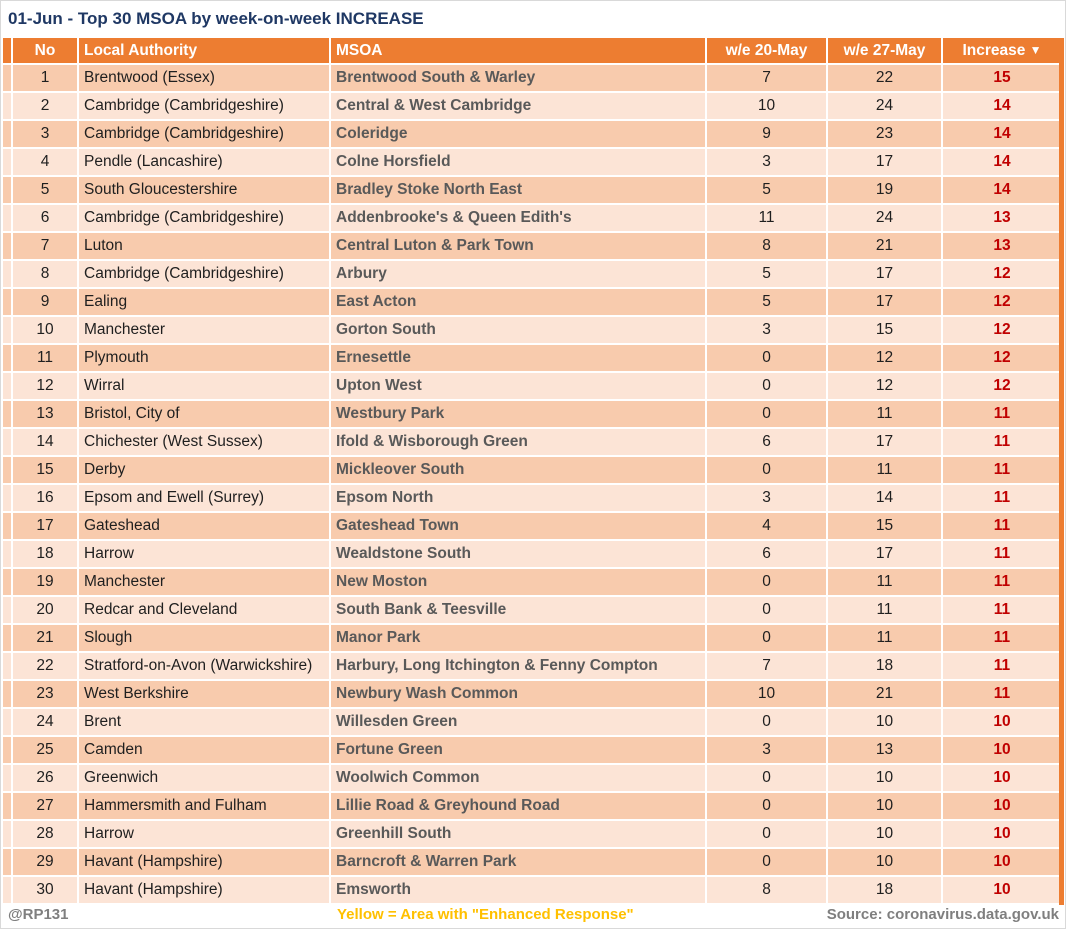 This screenshot has width=1066, height=929. Describe the element at coordinates (1002, 78) in the screenshot. I see `increase-cell: 15` at that location.